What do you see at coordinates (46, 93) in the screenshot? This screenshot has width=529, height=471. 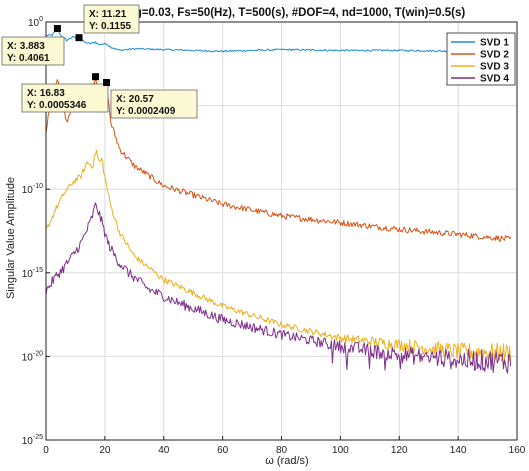 I see `datatip-x-label: X: 16.83` at bounding box center [46, 93].